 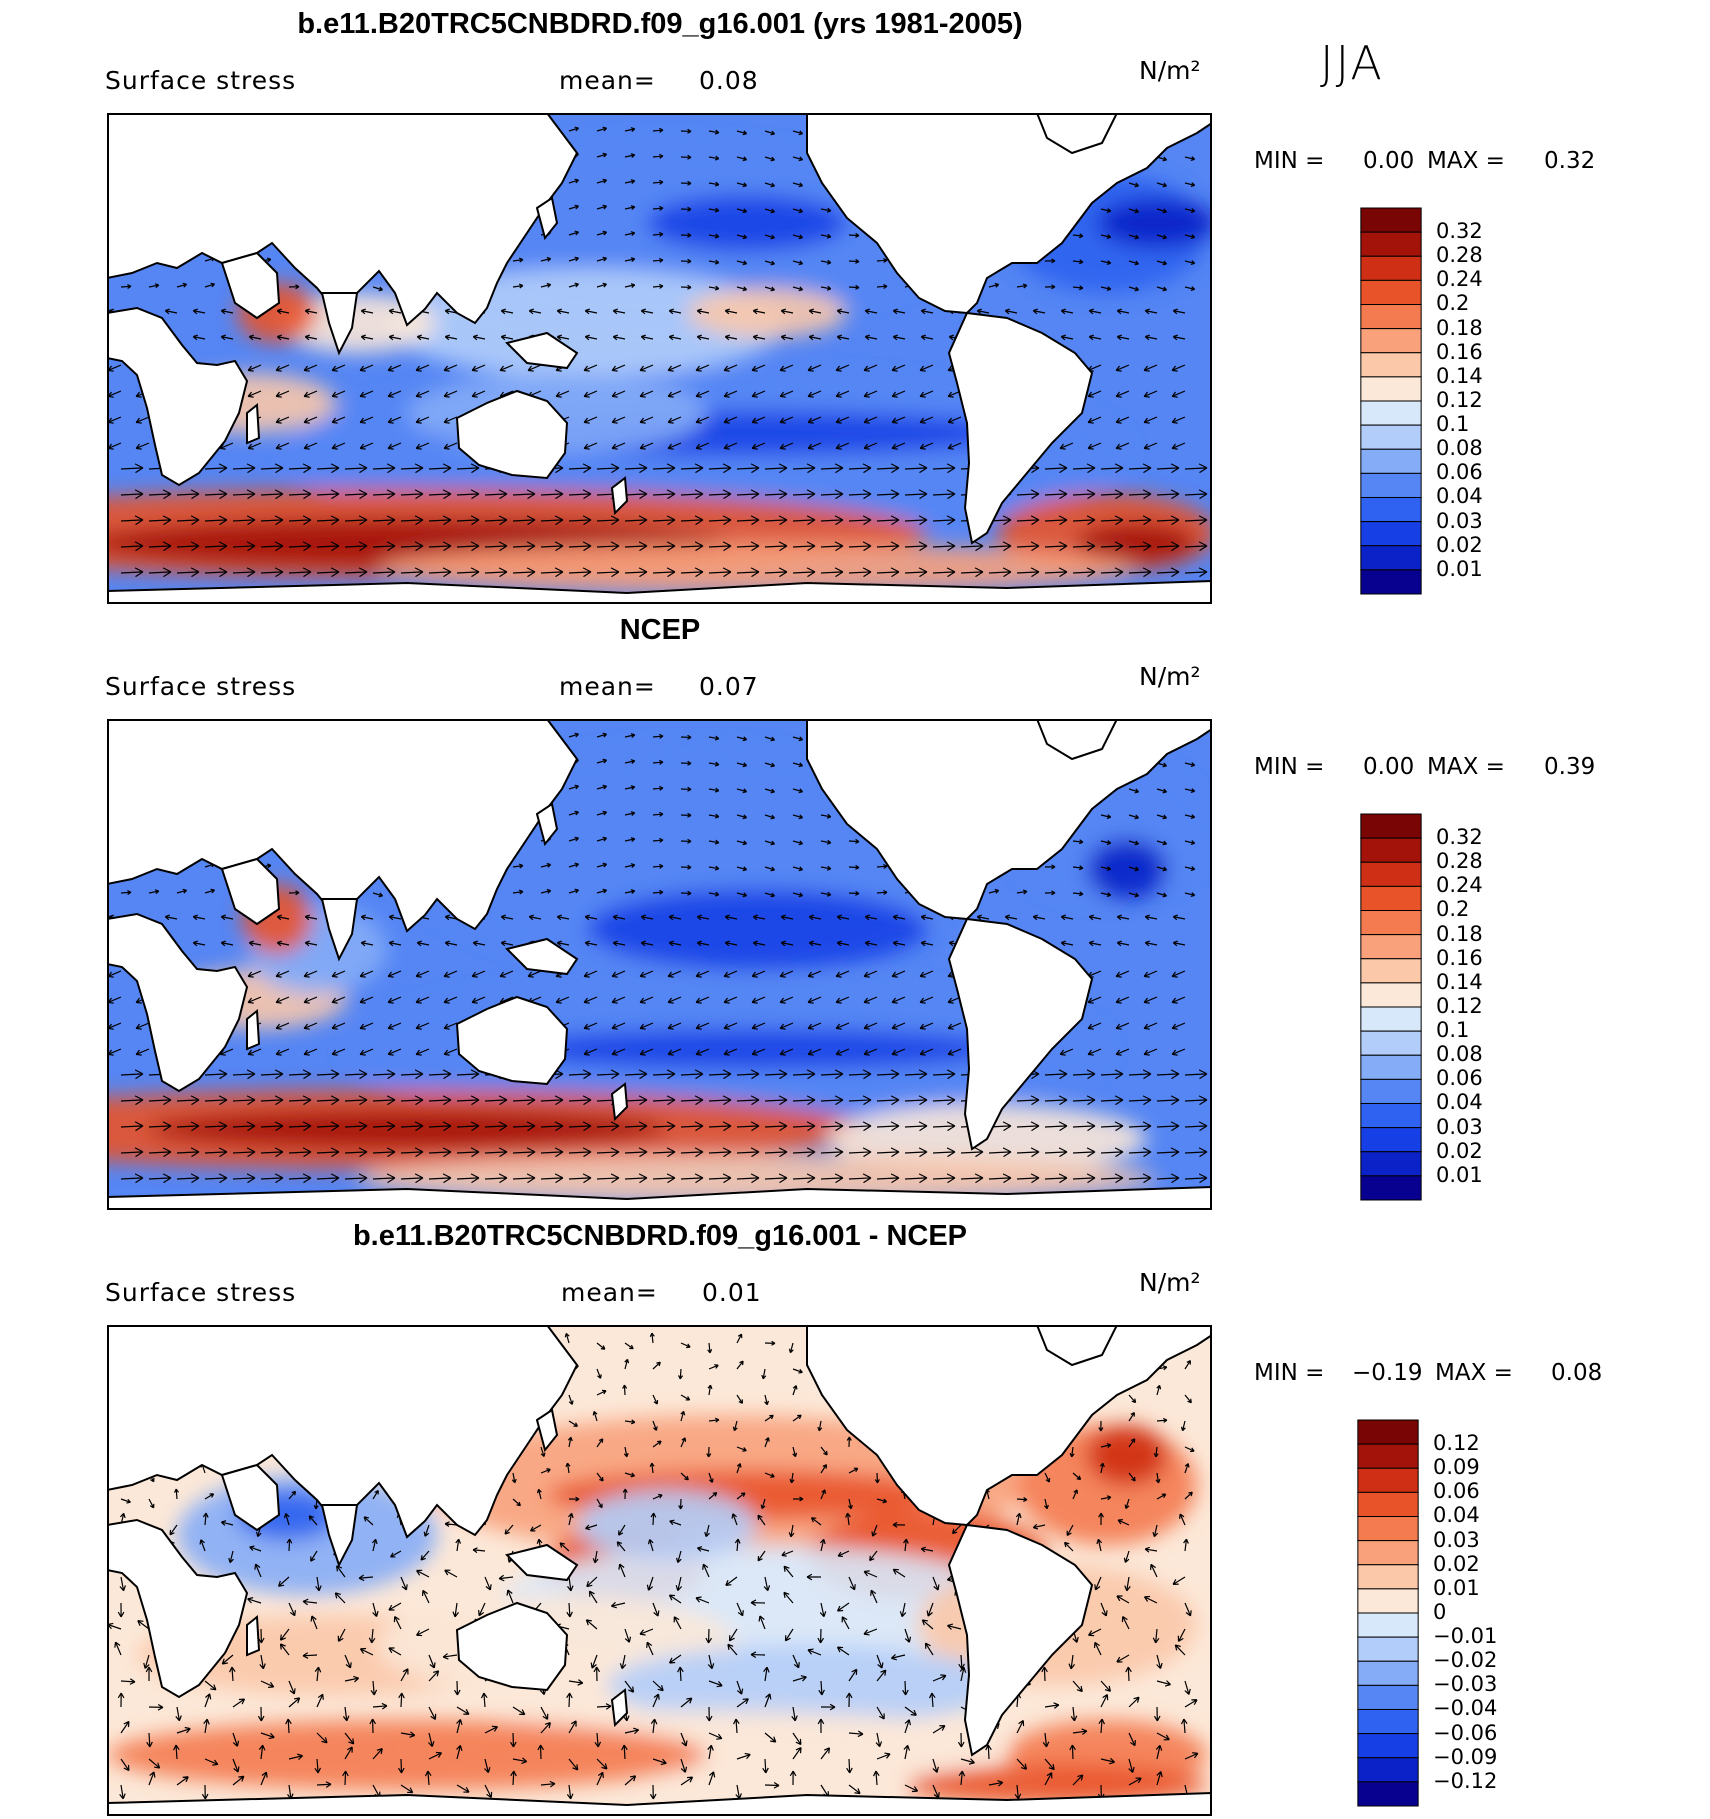 I want to click on colorbar-tick-label: −0.06, so click(x=1465, y=1732).